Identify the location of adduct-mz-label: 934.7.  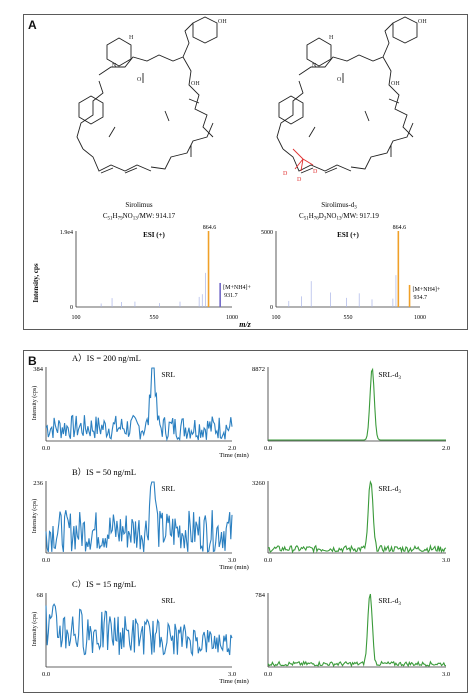
(421, 298).